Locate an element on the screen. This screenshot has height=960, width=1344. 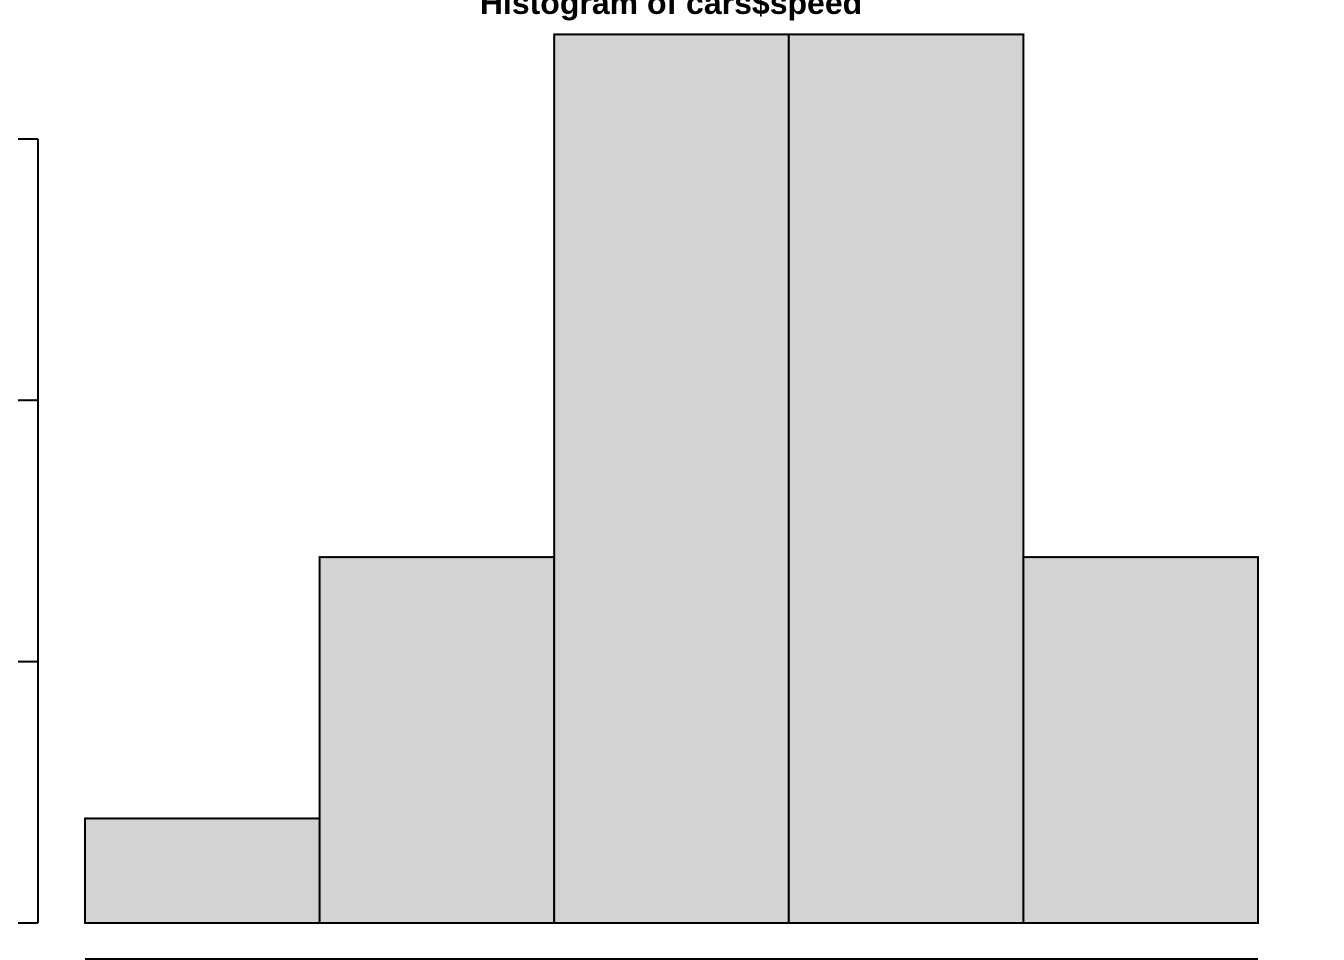
chart-title: Histogram of cars$speed is located at coordinates (671, 10).